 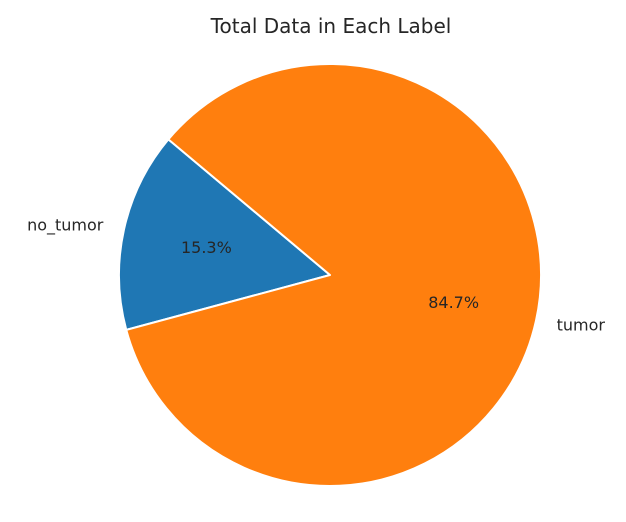 I want to click on category-label-tumor: tumor, so click(x=581, y=325).